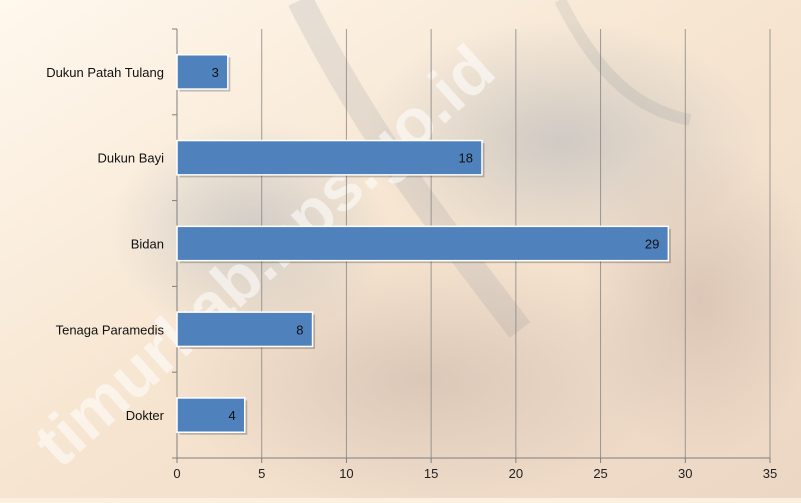 The width and height of the screenshot is (801, 503). I want to click on x-tick-label: 25, so click(600, 473).